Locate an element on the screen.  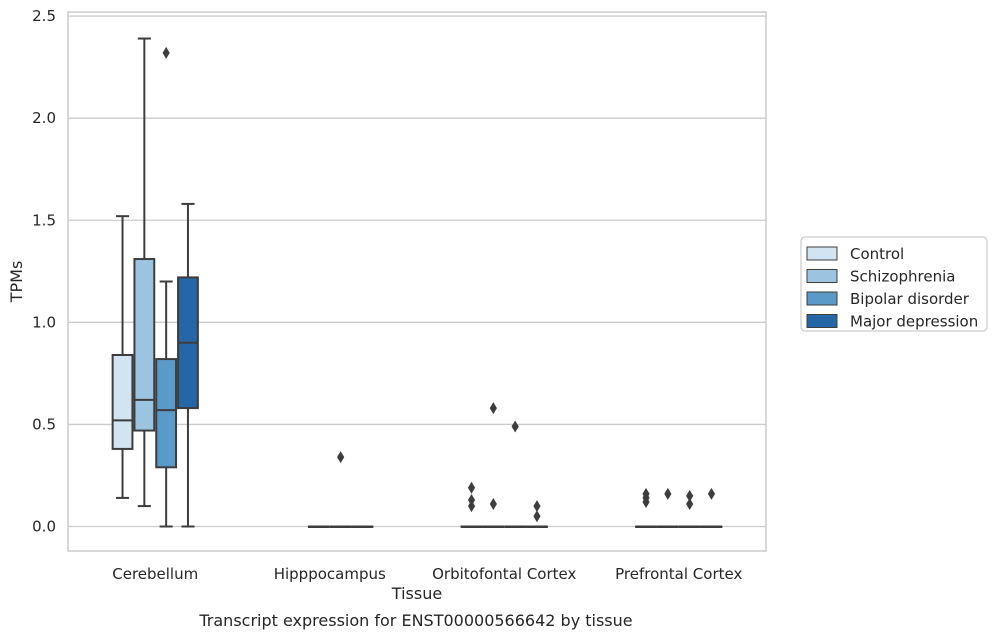
legend-item: Control is located at coordinates (855, 254).